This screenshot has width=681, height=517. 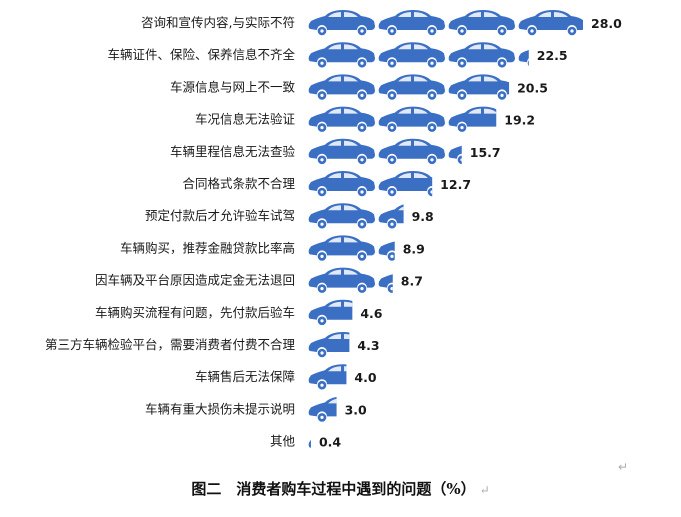 I want to click on bar-row: 因车辆及平台原因造成定金无法退回 8.7, so click(x=259, y=280).